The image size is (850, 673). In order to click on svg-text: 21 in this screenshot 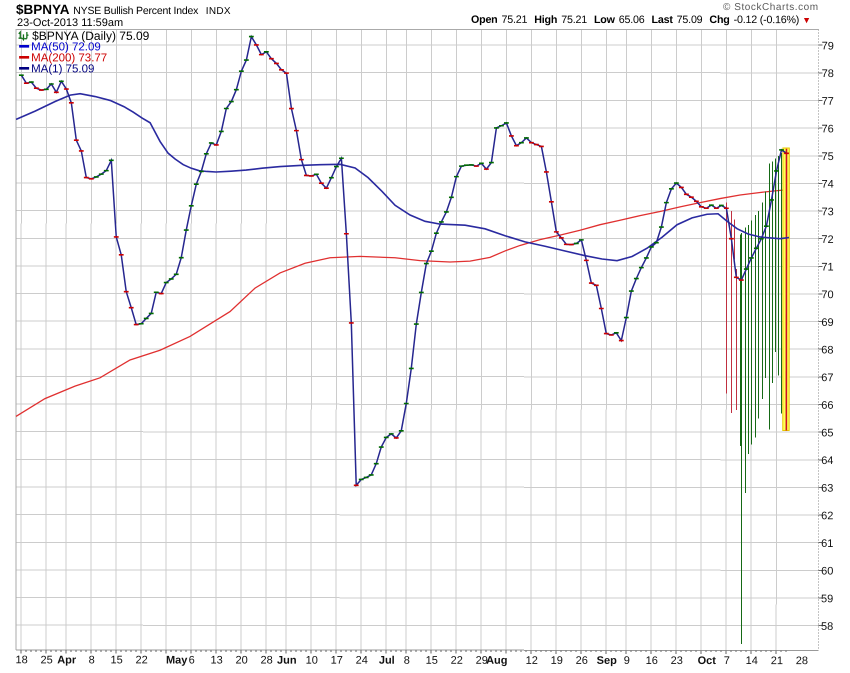, I will do `click(777, 661)`.